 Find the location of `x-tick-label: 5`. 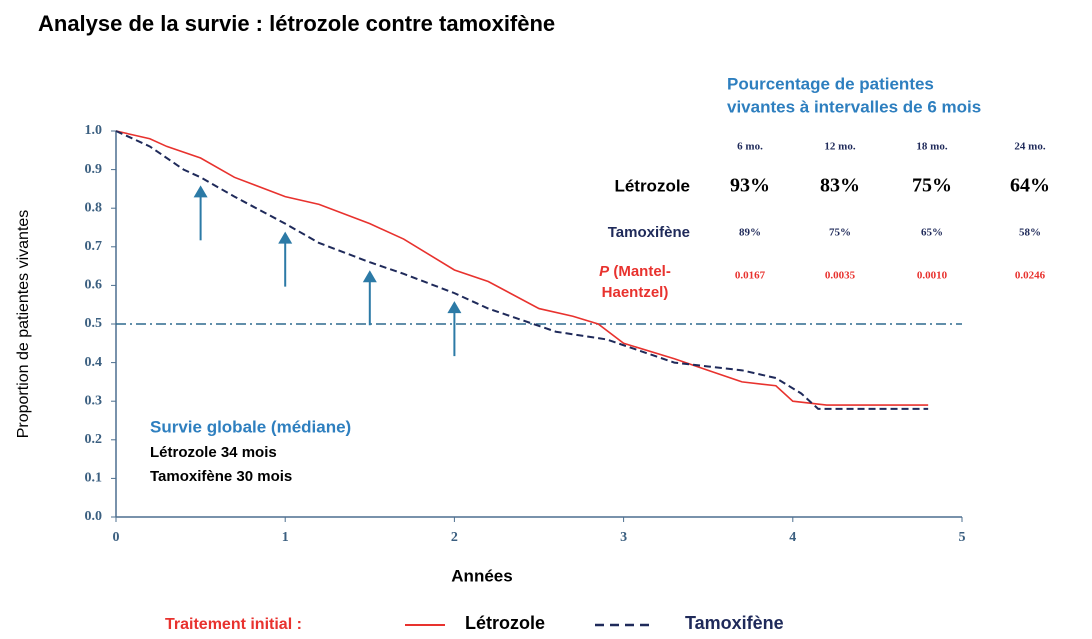

x-tick-label: 5 is located at coordinates (962, 537).